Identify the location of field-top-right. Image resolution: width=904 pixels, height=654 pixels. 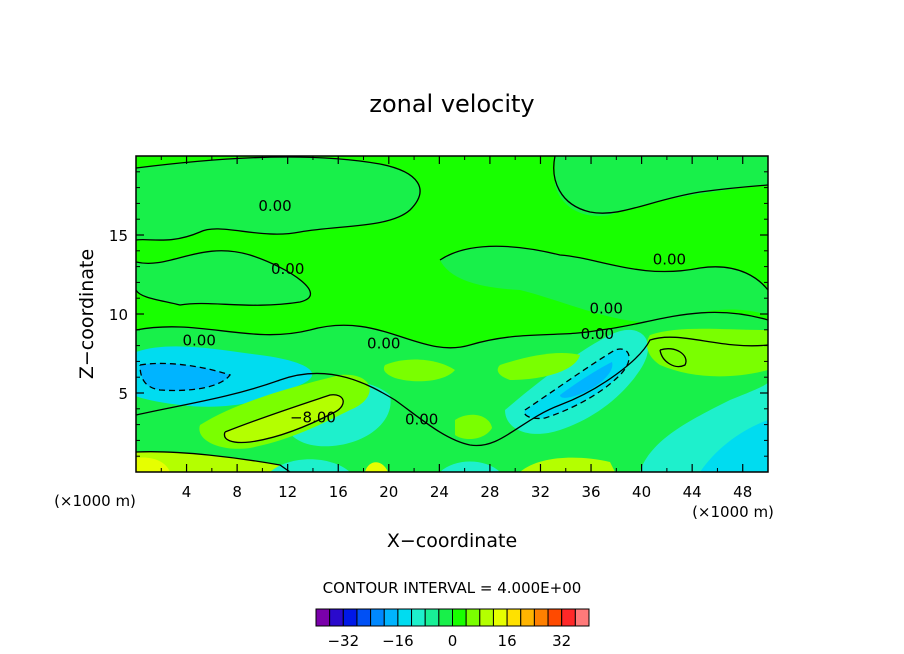
(661, 186).